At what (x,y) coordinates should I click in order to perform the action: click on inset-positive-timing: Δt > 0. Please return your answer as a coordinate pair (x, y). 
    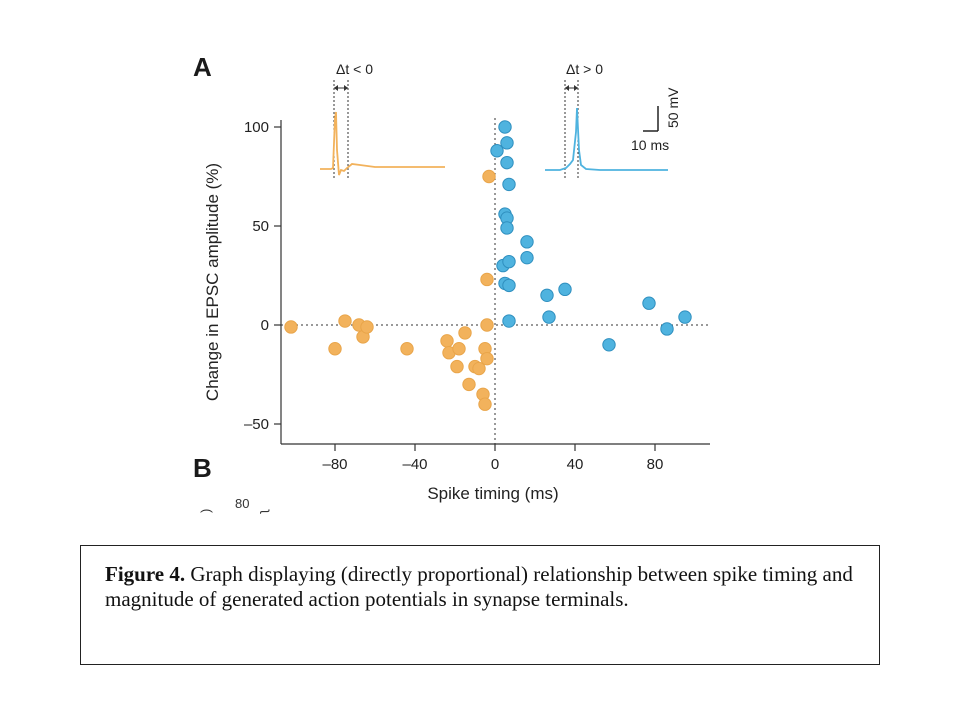
    Looking at the image, I should click on (606, 119).